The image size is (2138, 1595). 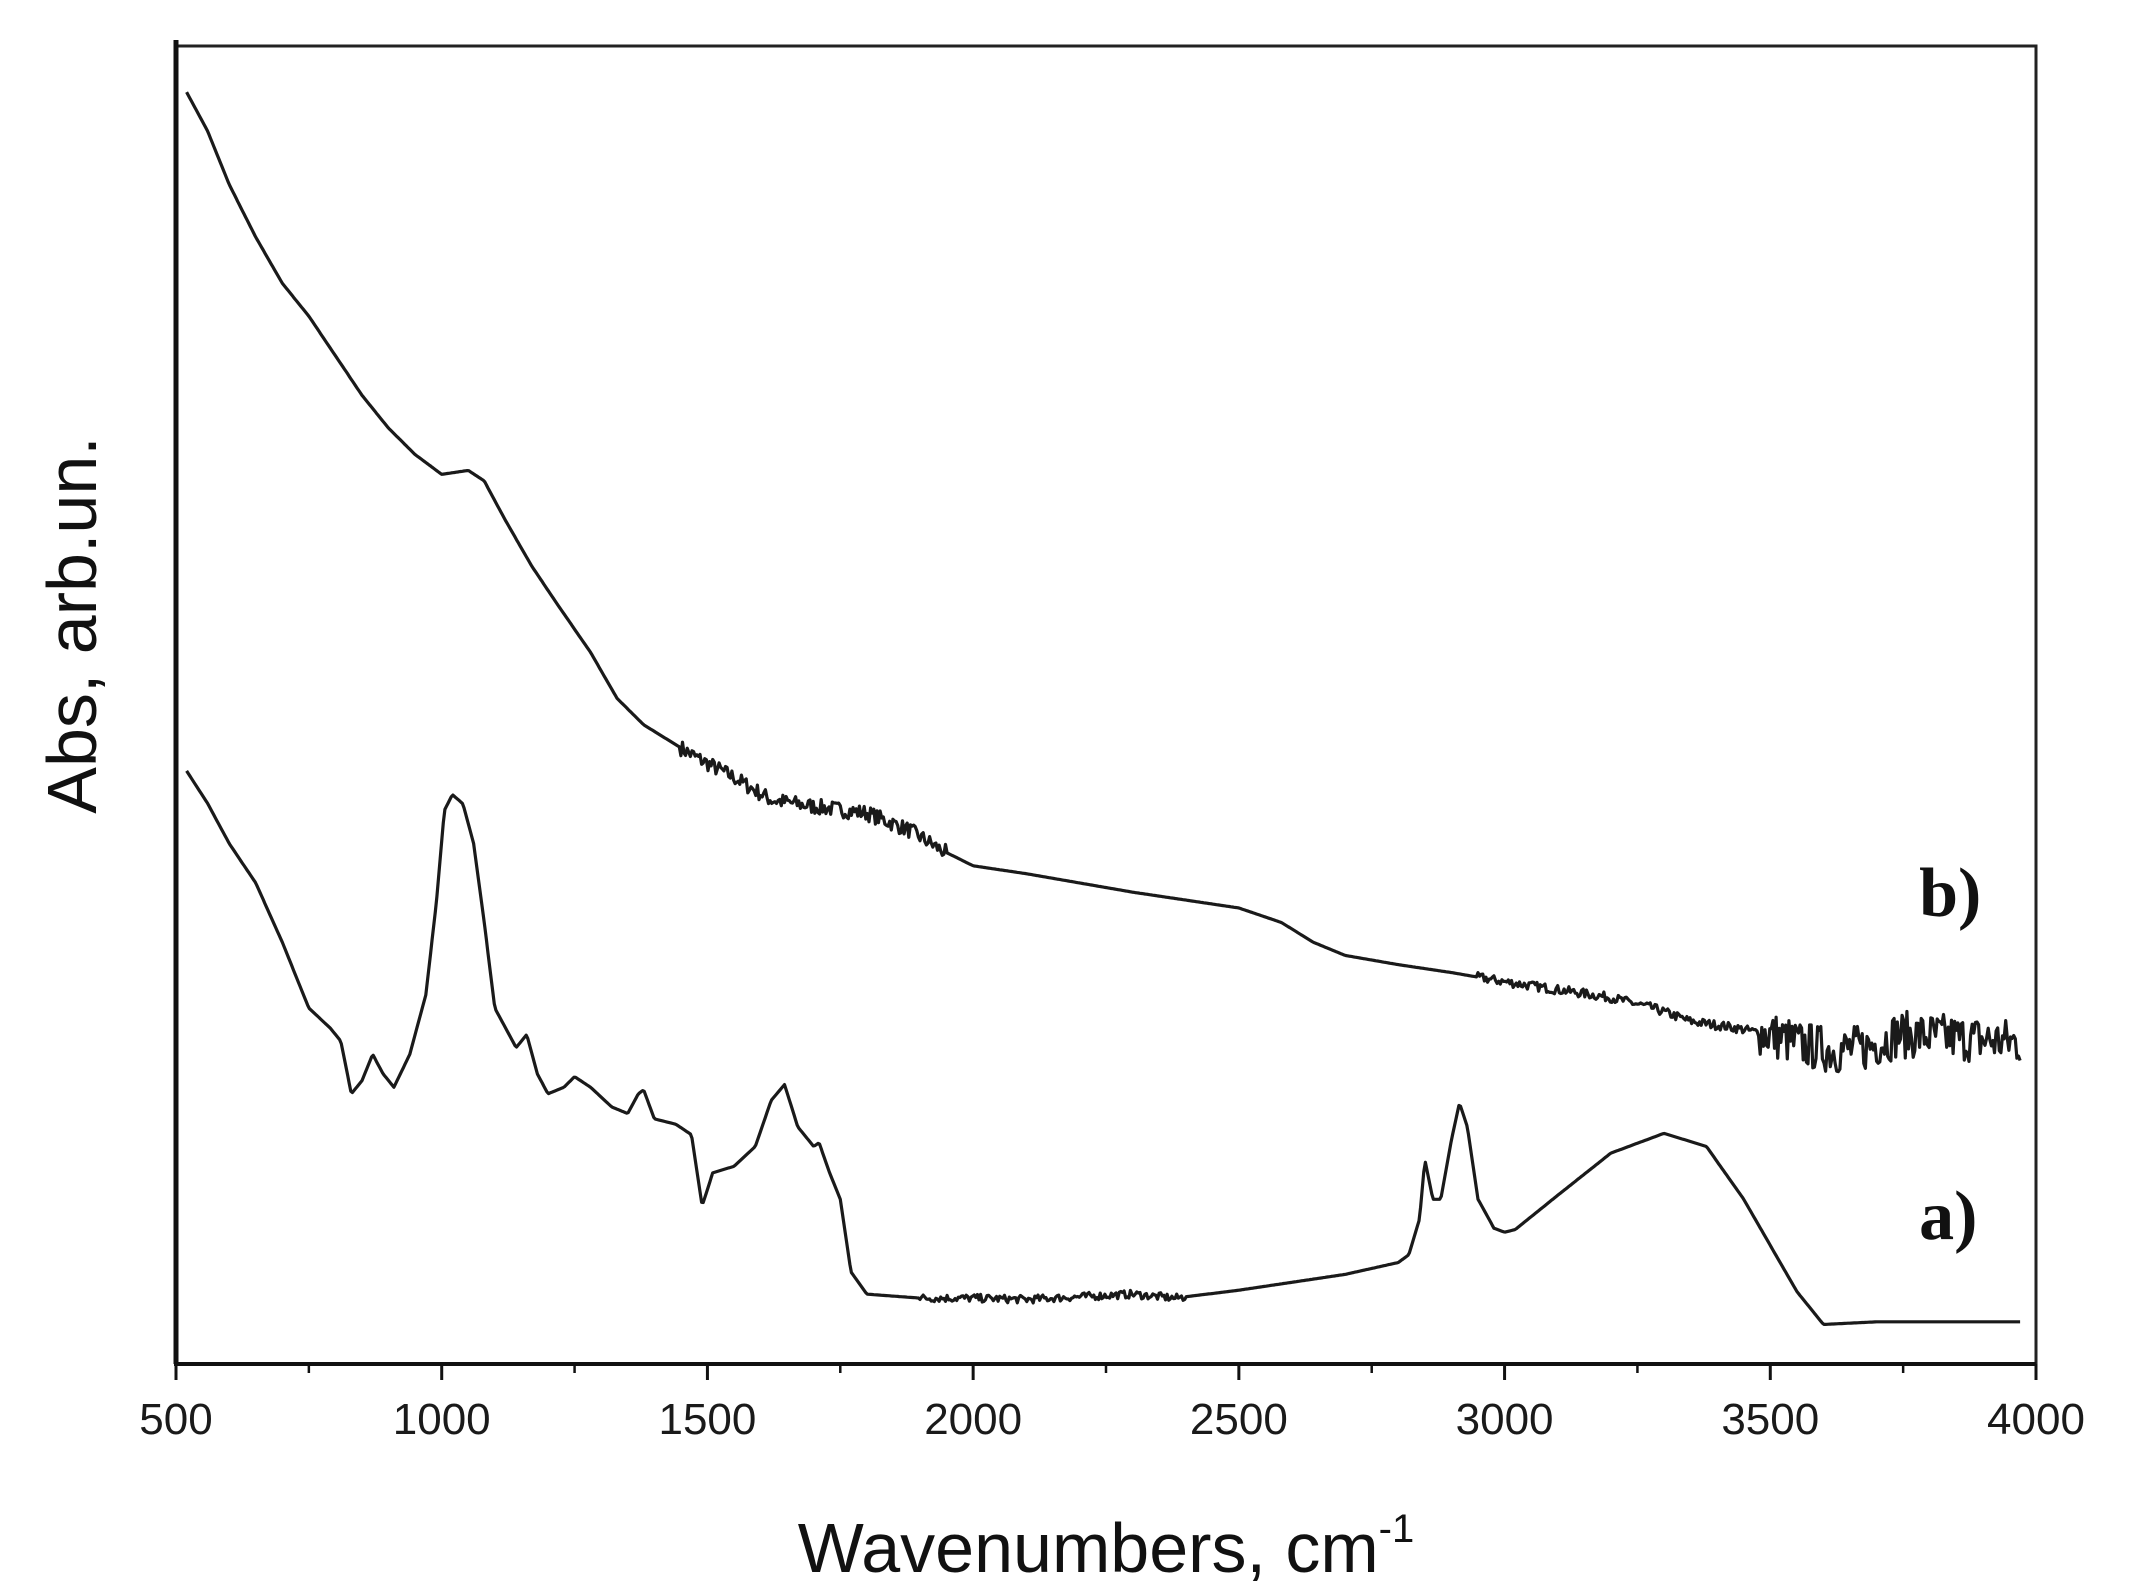 I want to click on x-tick-label: 3500, so click(x=1770, y=1419).